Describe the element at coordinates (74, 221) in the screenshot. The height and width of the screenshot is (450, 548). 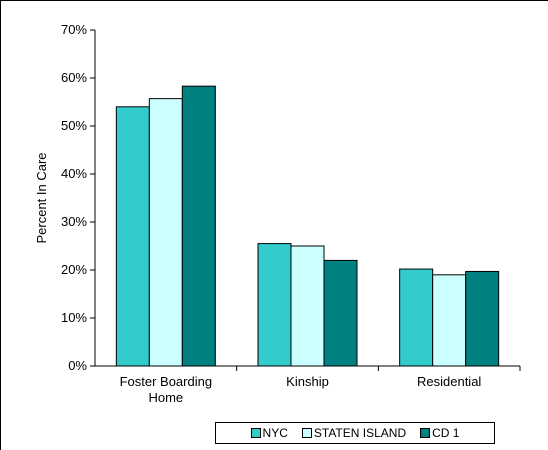
I see `y-tick-label: 30%` at that location.